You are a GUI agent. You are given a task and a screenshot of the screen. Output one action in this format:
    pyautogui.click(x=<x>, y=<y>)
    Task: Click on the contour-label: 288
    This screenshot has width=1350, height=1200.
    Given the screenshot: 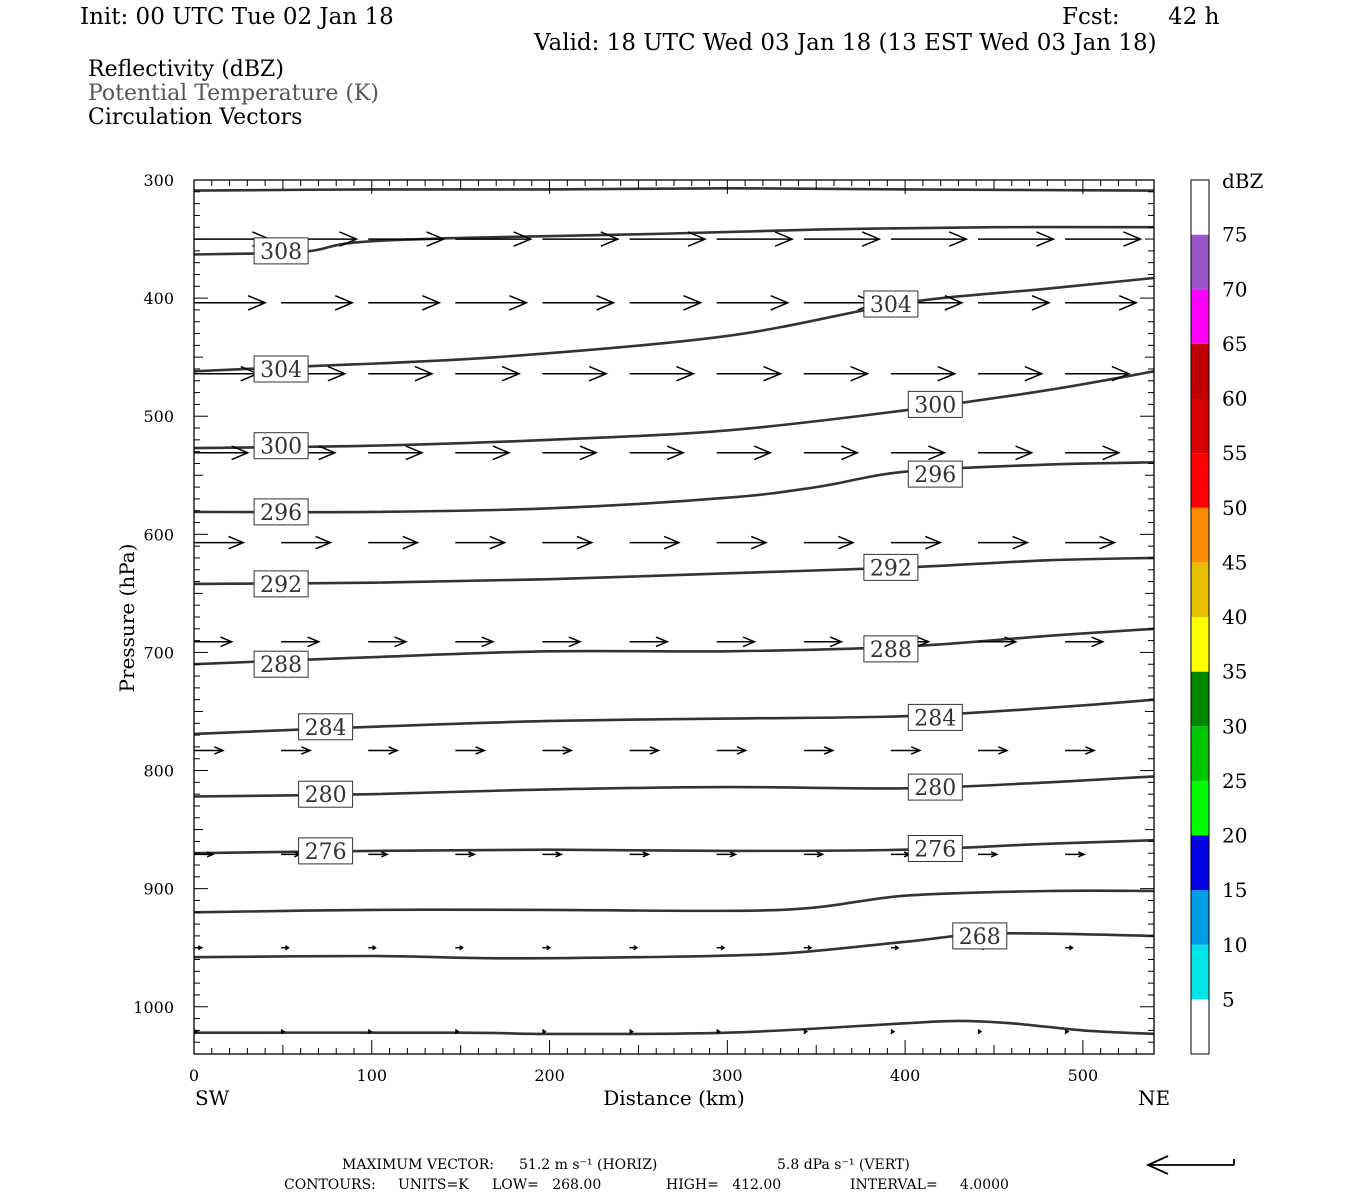 What is the action you would take?
    pyautogui.click(x=891, y=649)
    